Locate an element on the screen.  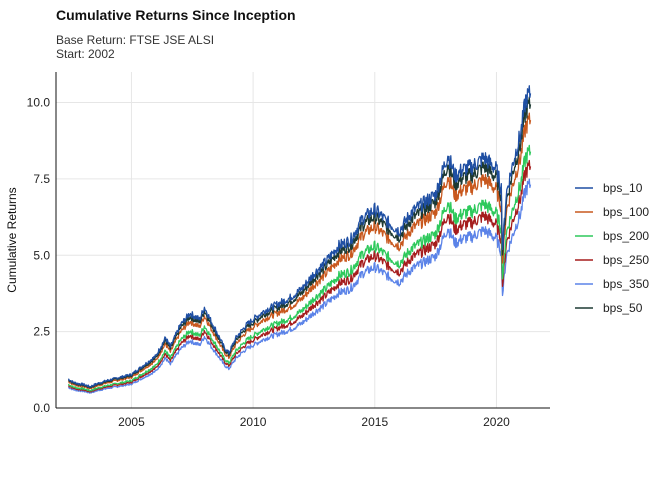
chart-subtitle-line-1: Base Return: FTSE JSE ALSI is located at coordinates (135, 40).